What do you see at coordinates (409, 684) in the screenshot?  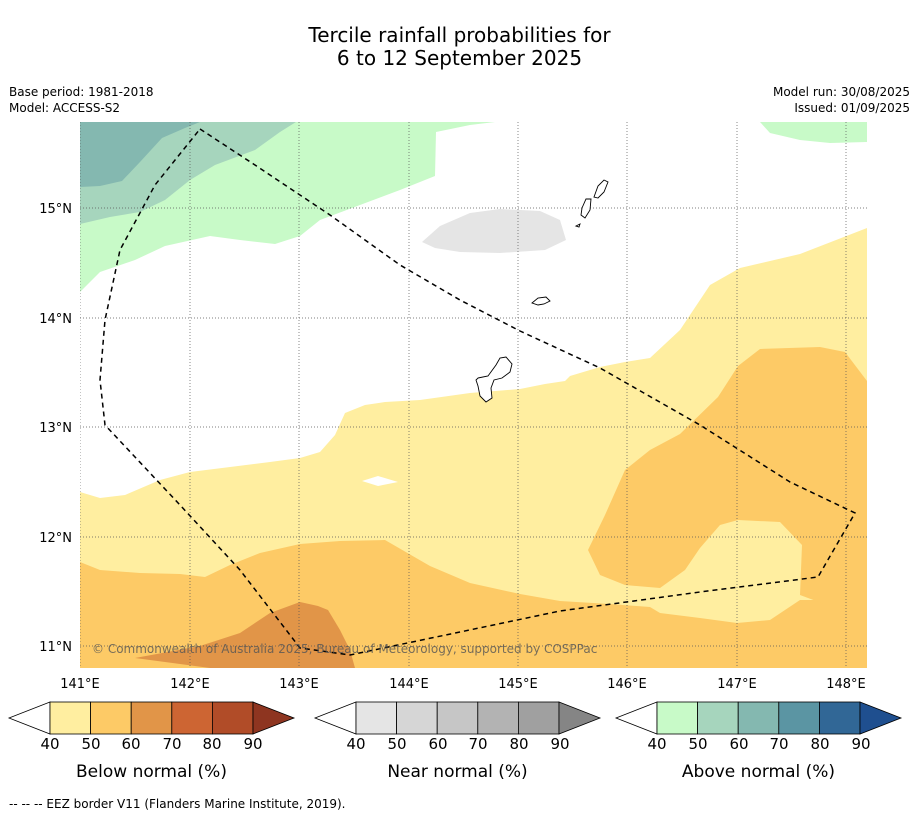 I see `lon-label: 144°E` at bounding box center [409, 684].